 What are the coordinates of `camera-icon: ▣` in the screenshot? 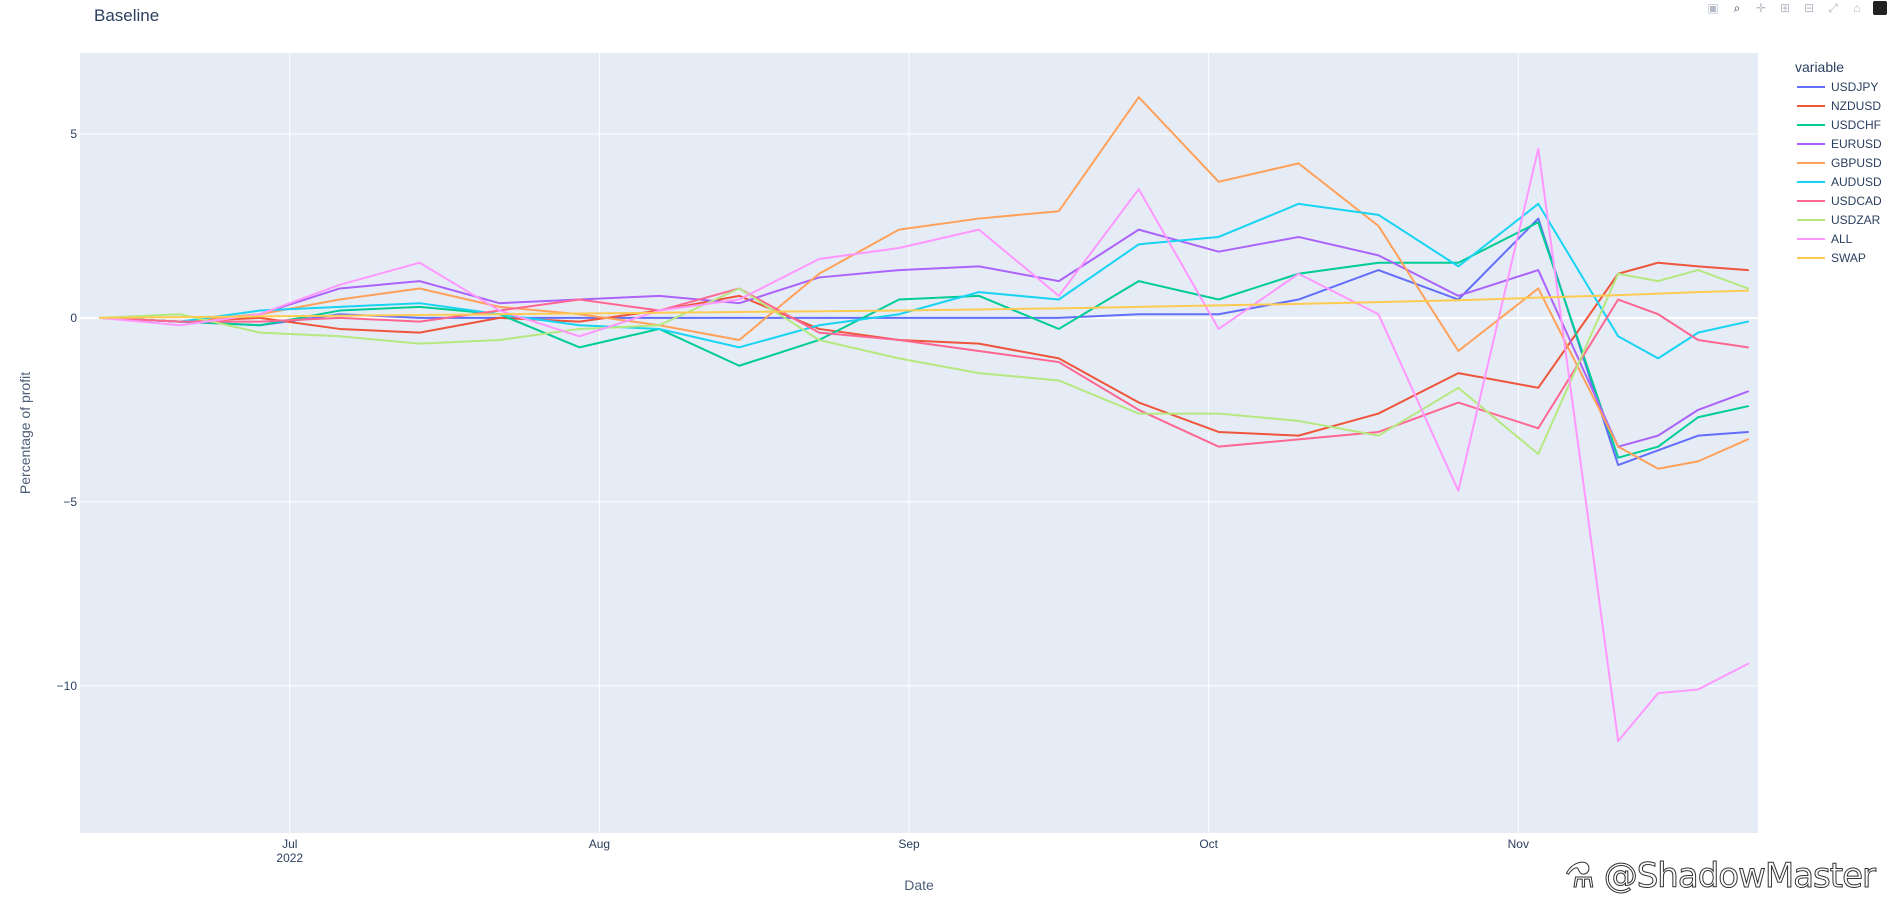 It's located at (1713, 8).